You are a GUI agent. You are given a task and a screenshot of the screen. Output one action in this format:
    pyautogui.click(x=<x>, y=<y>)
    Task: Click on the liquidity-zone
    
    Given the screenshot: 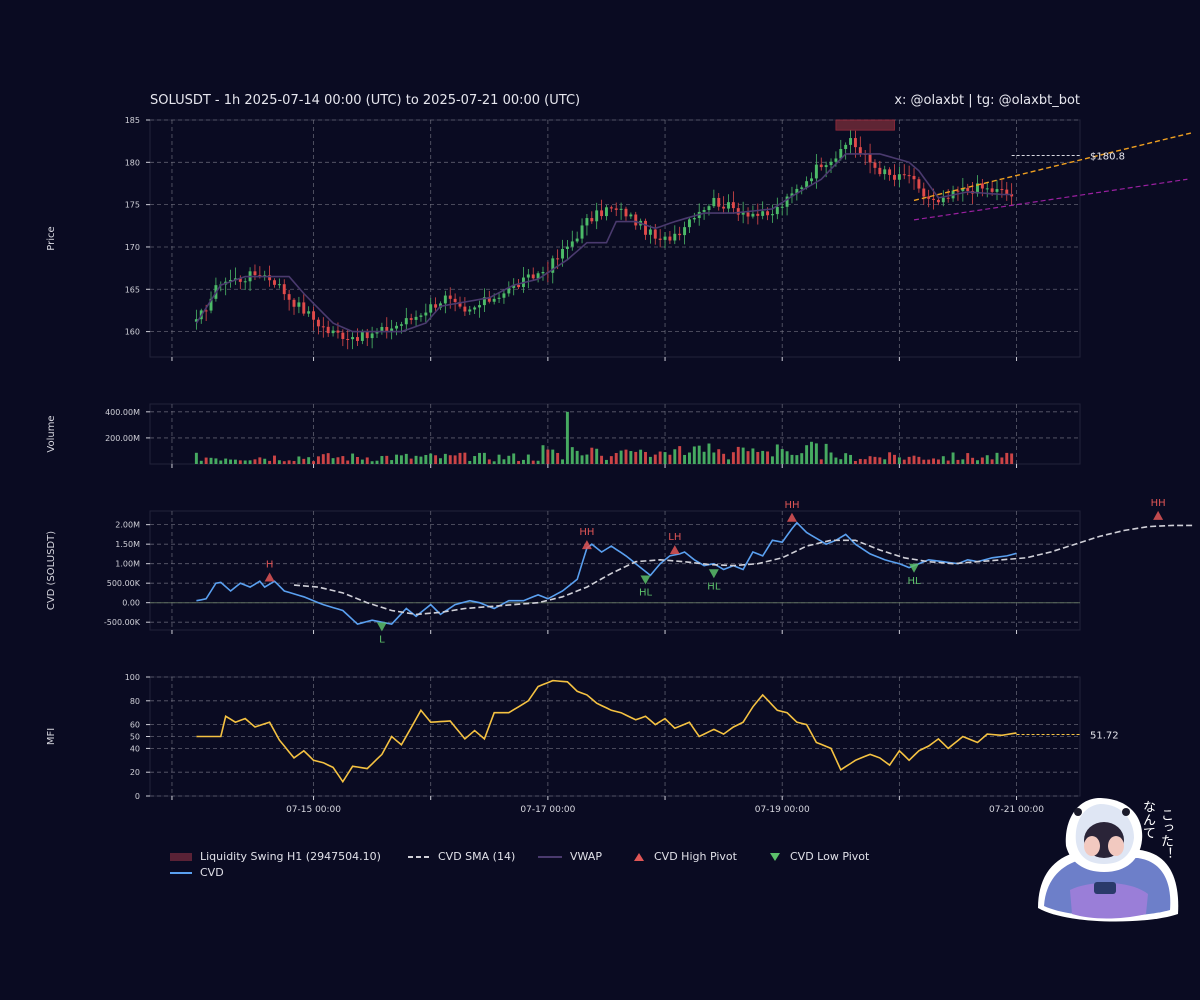 What is the action you would take?
    pyautogui.click(x=865, y=125)
    